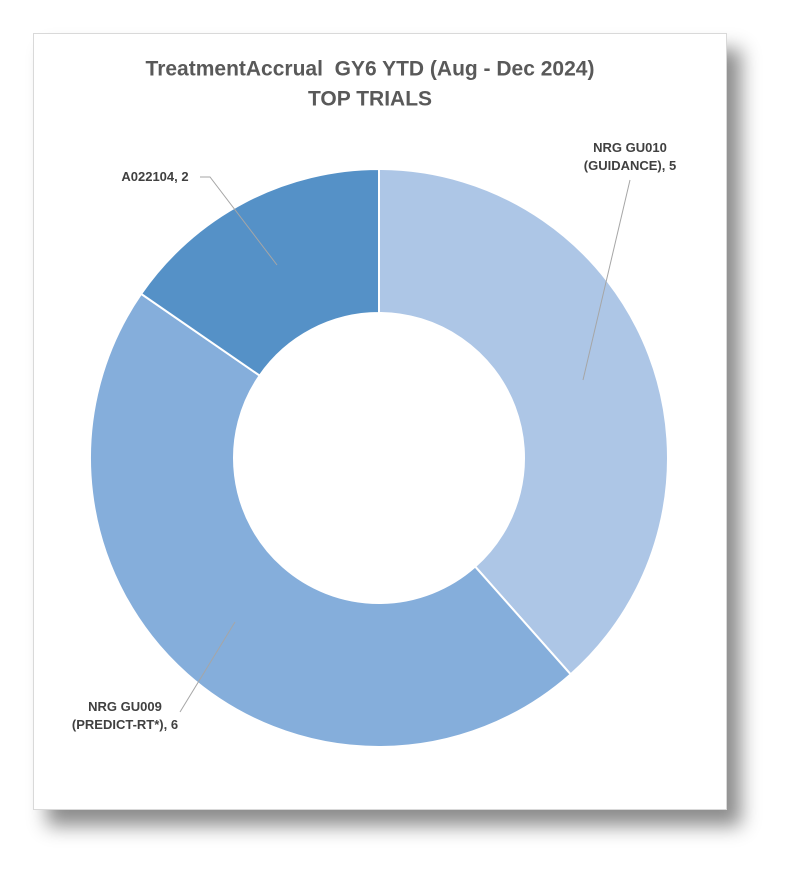  What do you see at coordinates (259, 272) in the screenshot?
I see `donut-slice` at bounding box center [259, 272].